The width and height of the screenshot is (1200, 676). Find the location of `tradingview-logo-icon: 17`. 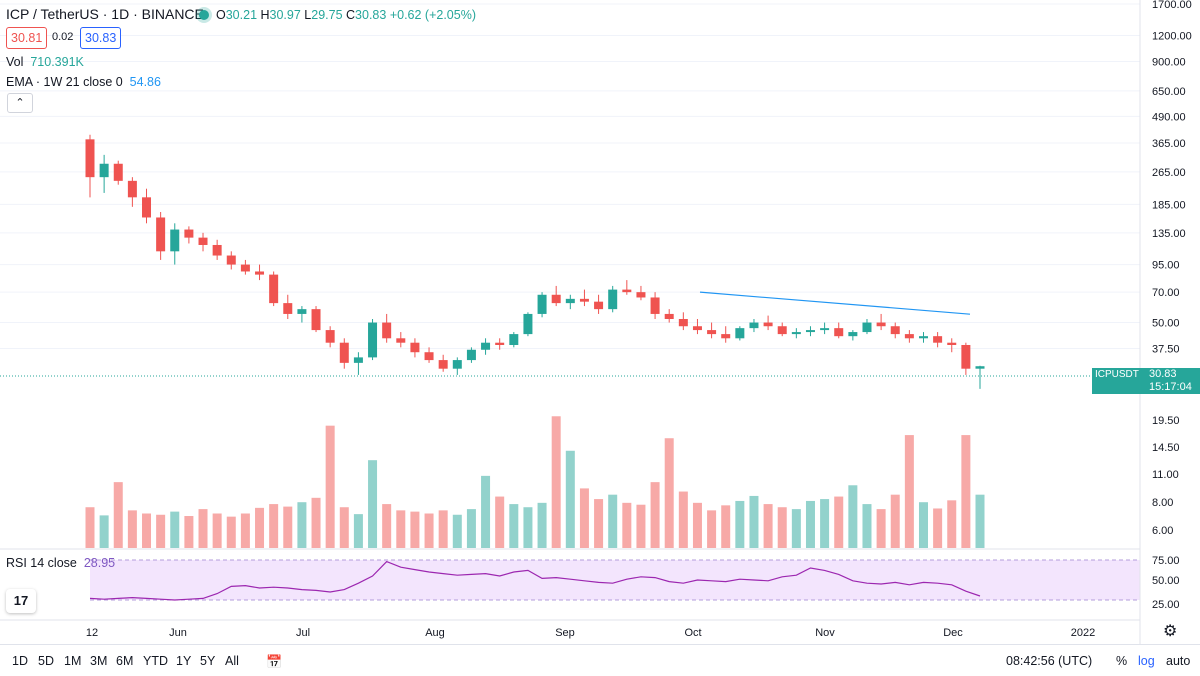

tradingview-logo-icon: 17 is located at coordinates (21, 601).